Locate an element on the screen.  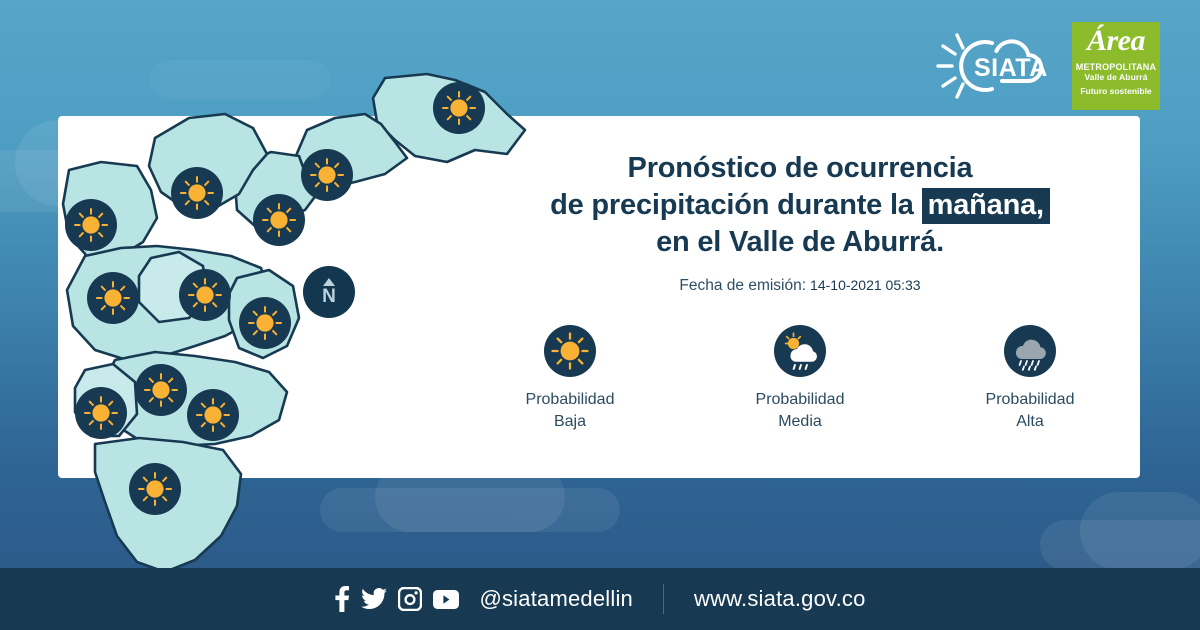
facebook-icon is located at coordinates (342, 599).